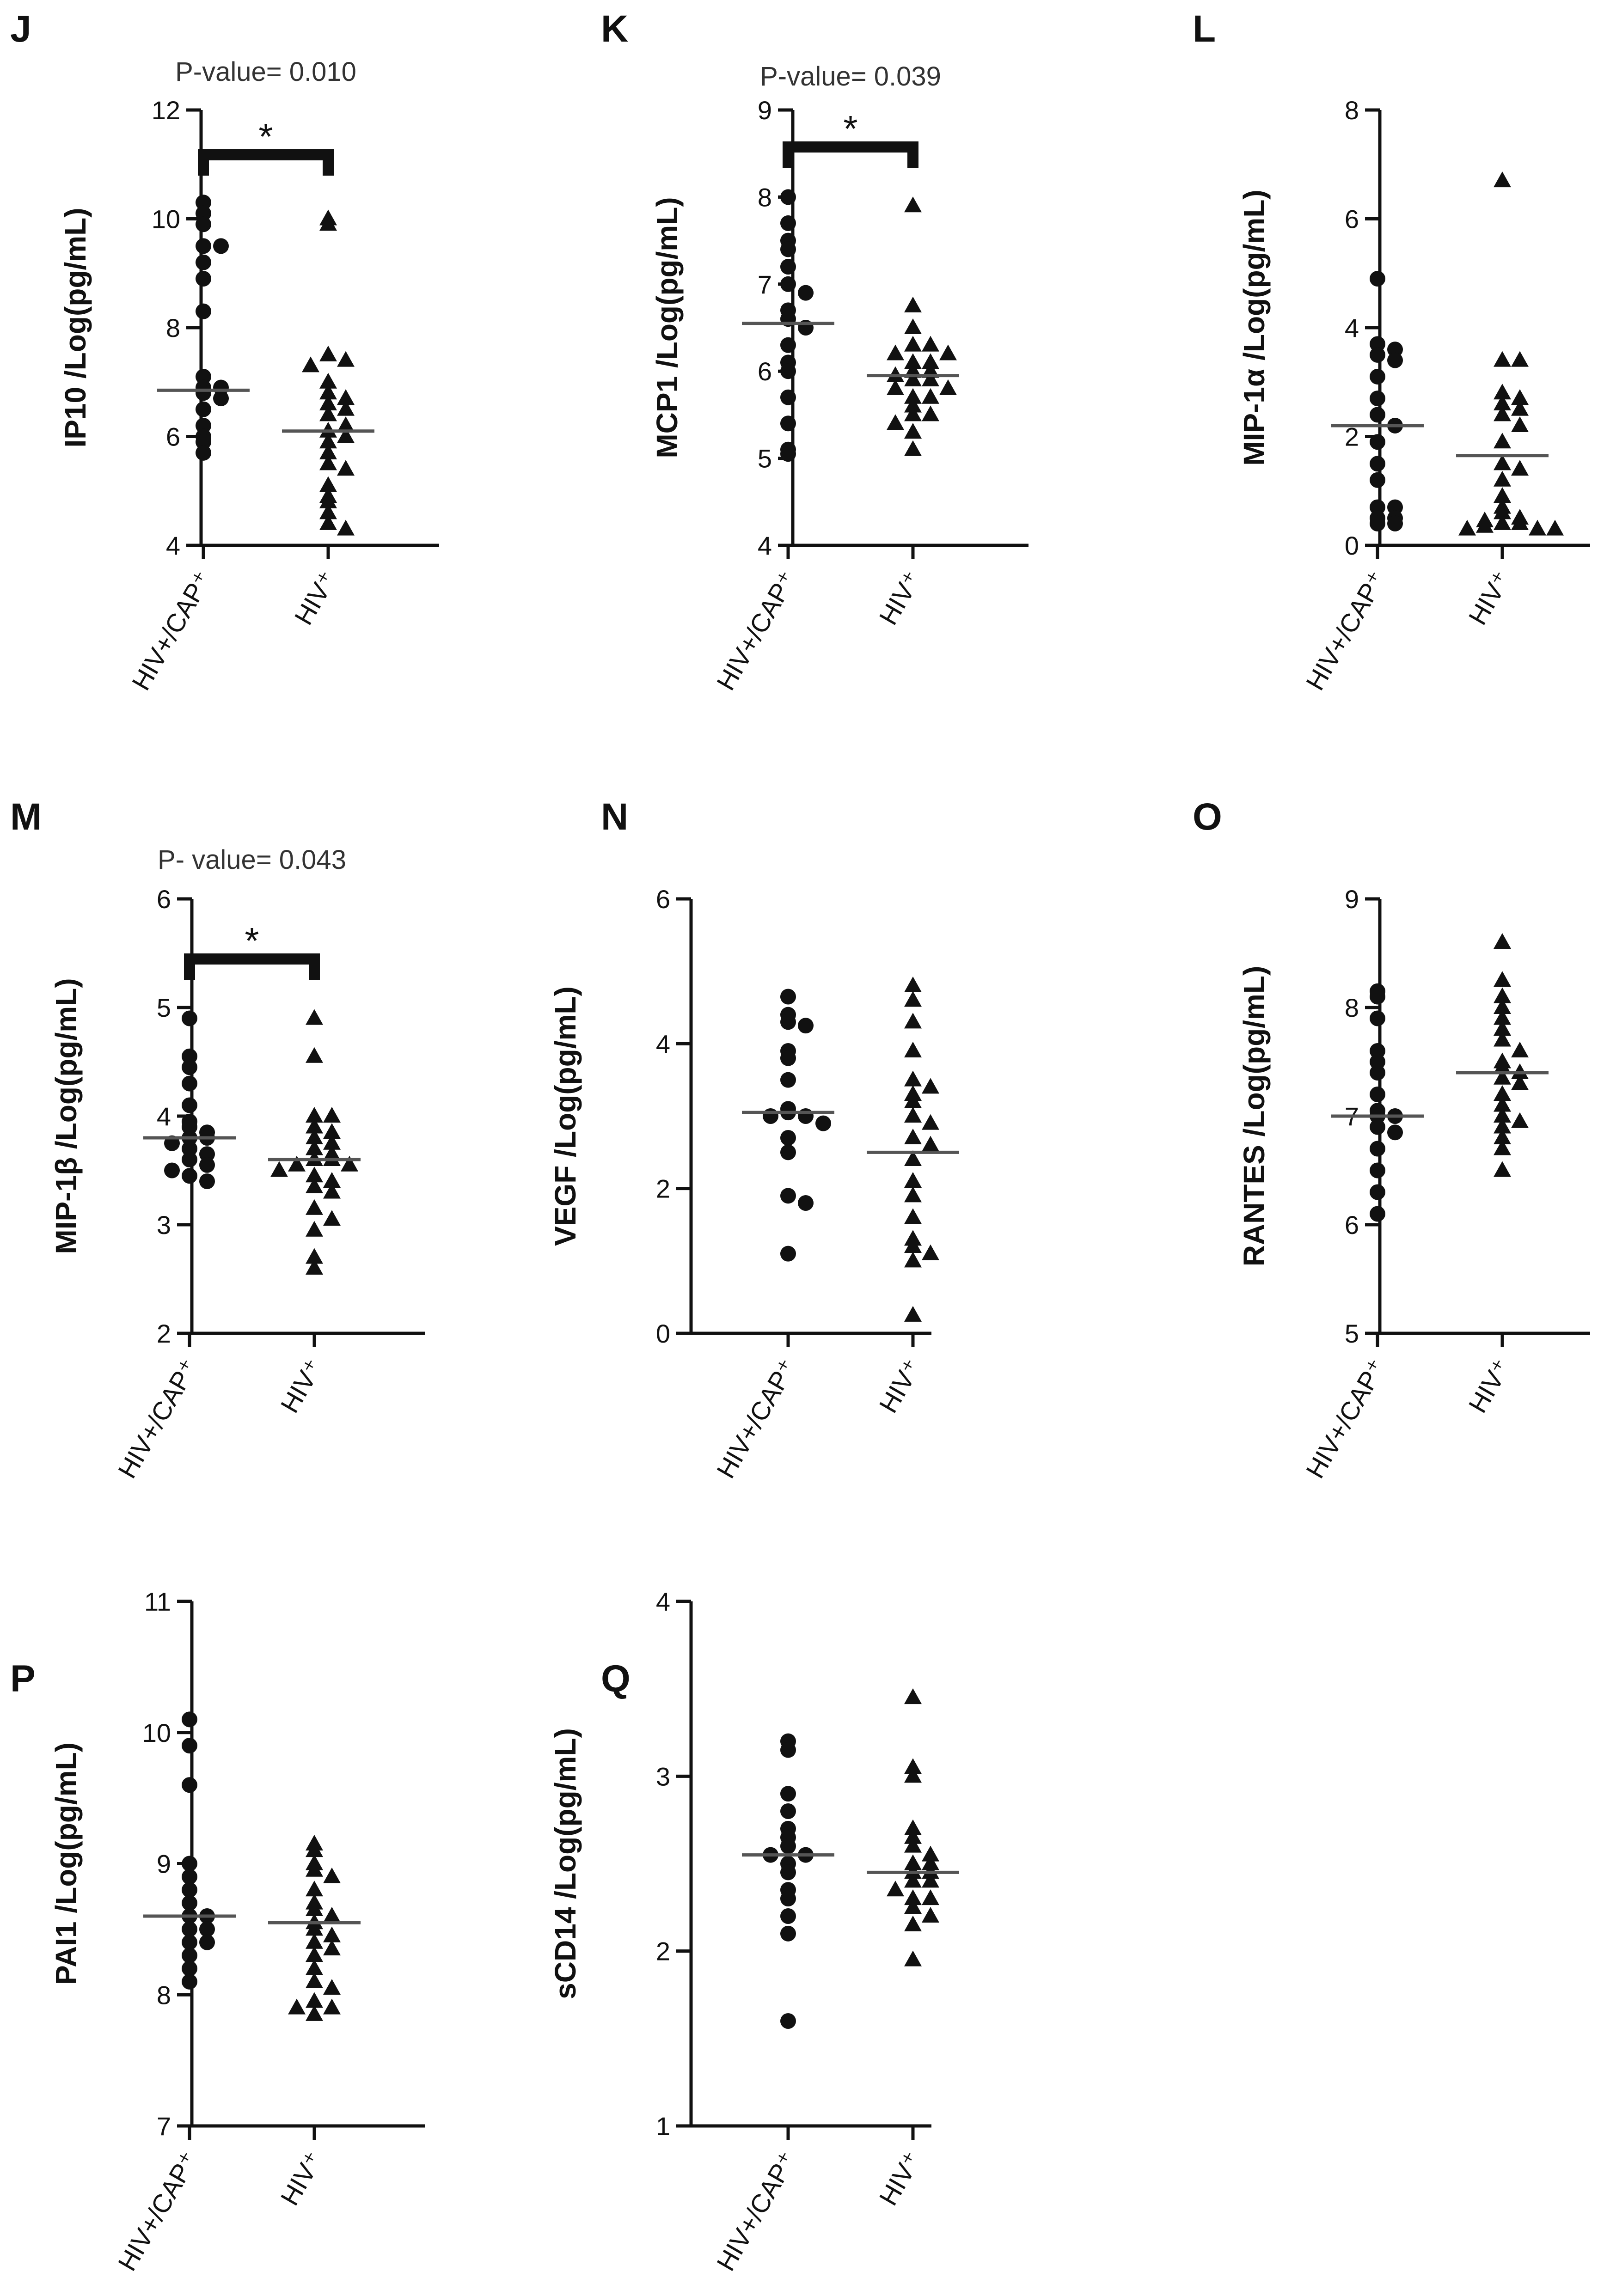  I want to click on y-tick-label: 1, so click(663, 2127).